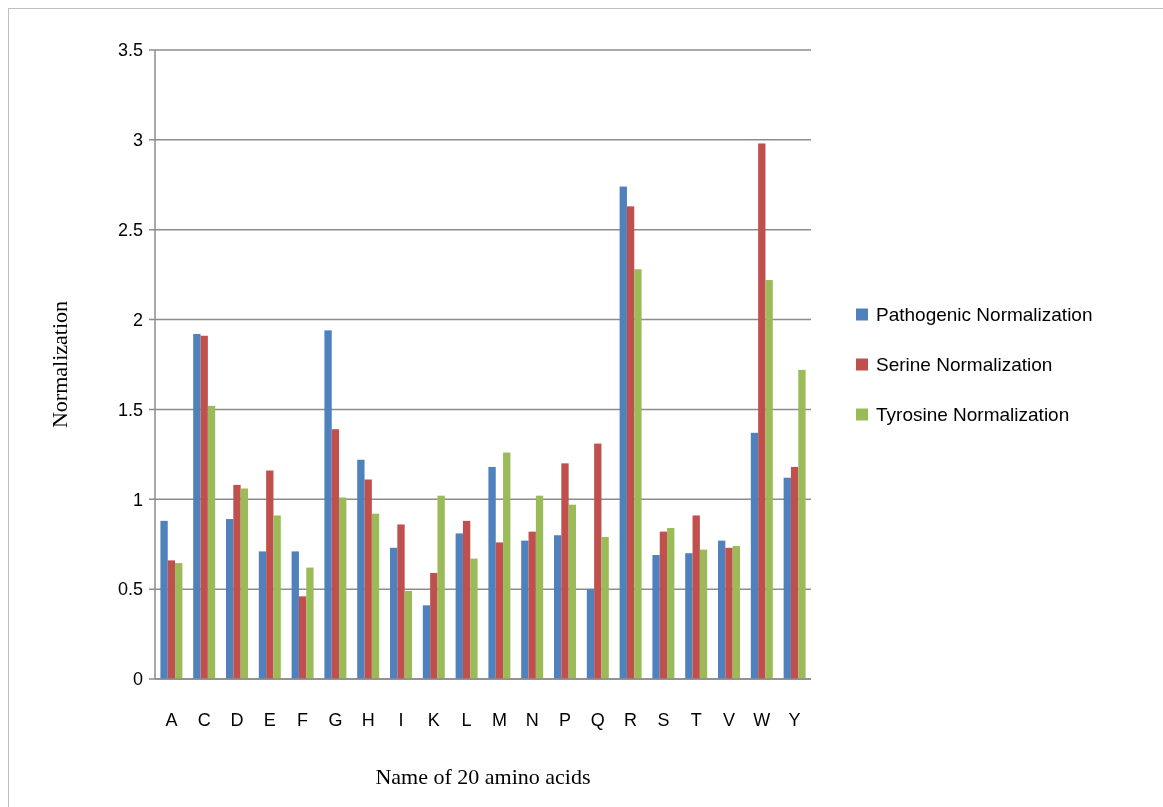 This screenshot has height=807, width=1163. Describe the element at coordinates (663, 720) in the screenshot. I see `x-tick-label: S` at that location.